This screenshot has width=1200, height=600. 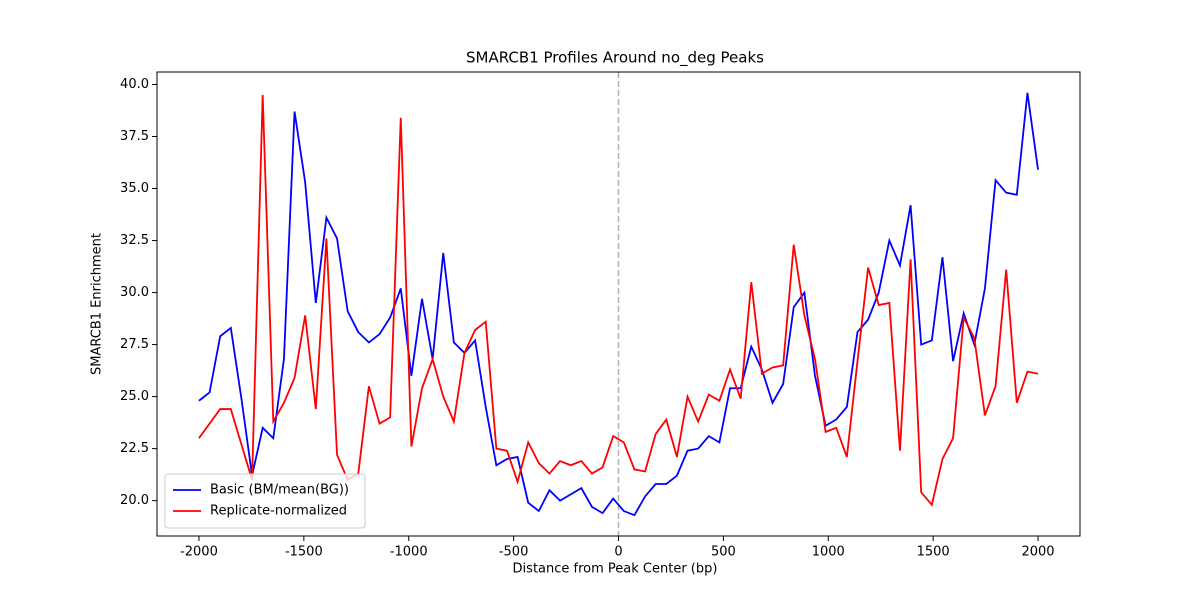 What do you see at coordinates (514, 552) in the screenshot?
I see `x-tick-label: -500` at bounding box center [514, 552].